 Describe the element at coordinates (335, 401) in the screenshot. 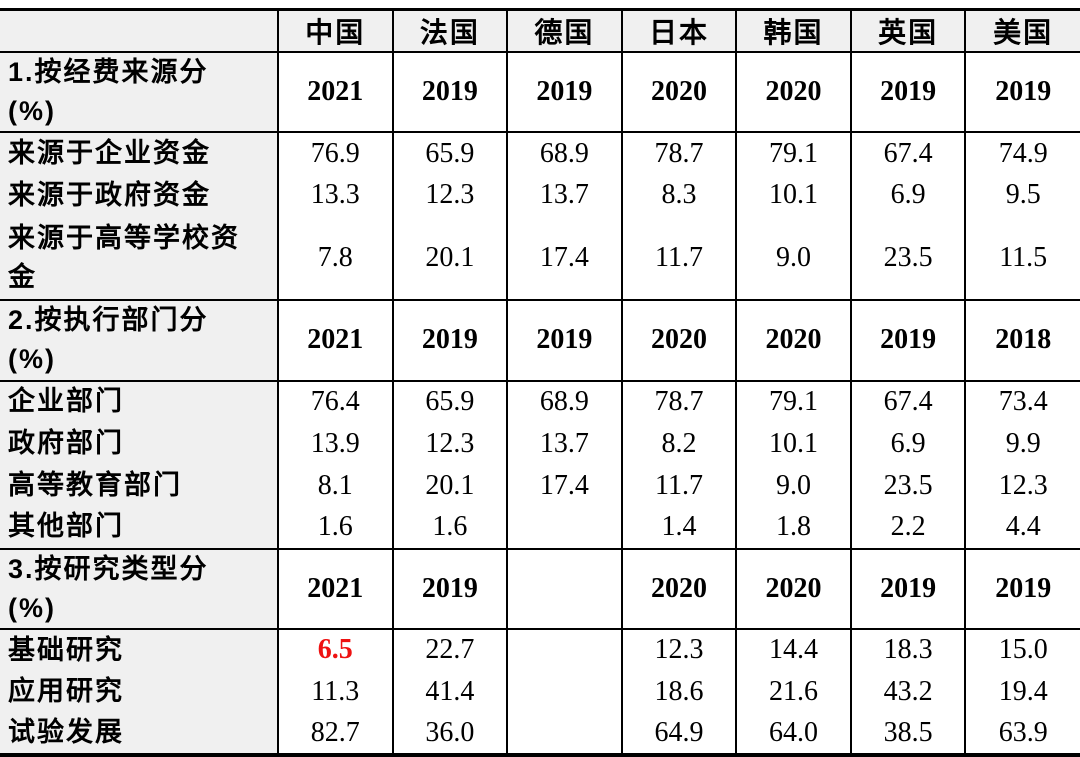

I see `value-cell: 76.4` at that location.